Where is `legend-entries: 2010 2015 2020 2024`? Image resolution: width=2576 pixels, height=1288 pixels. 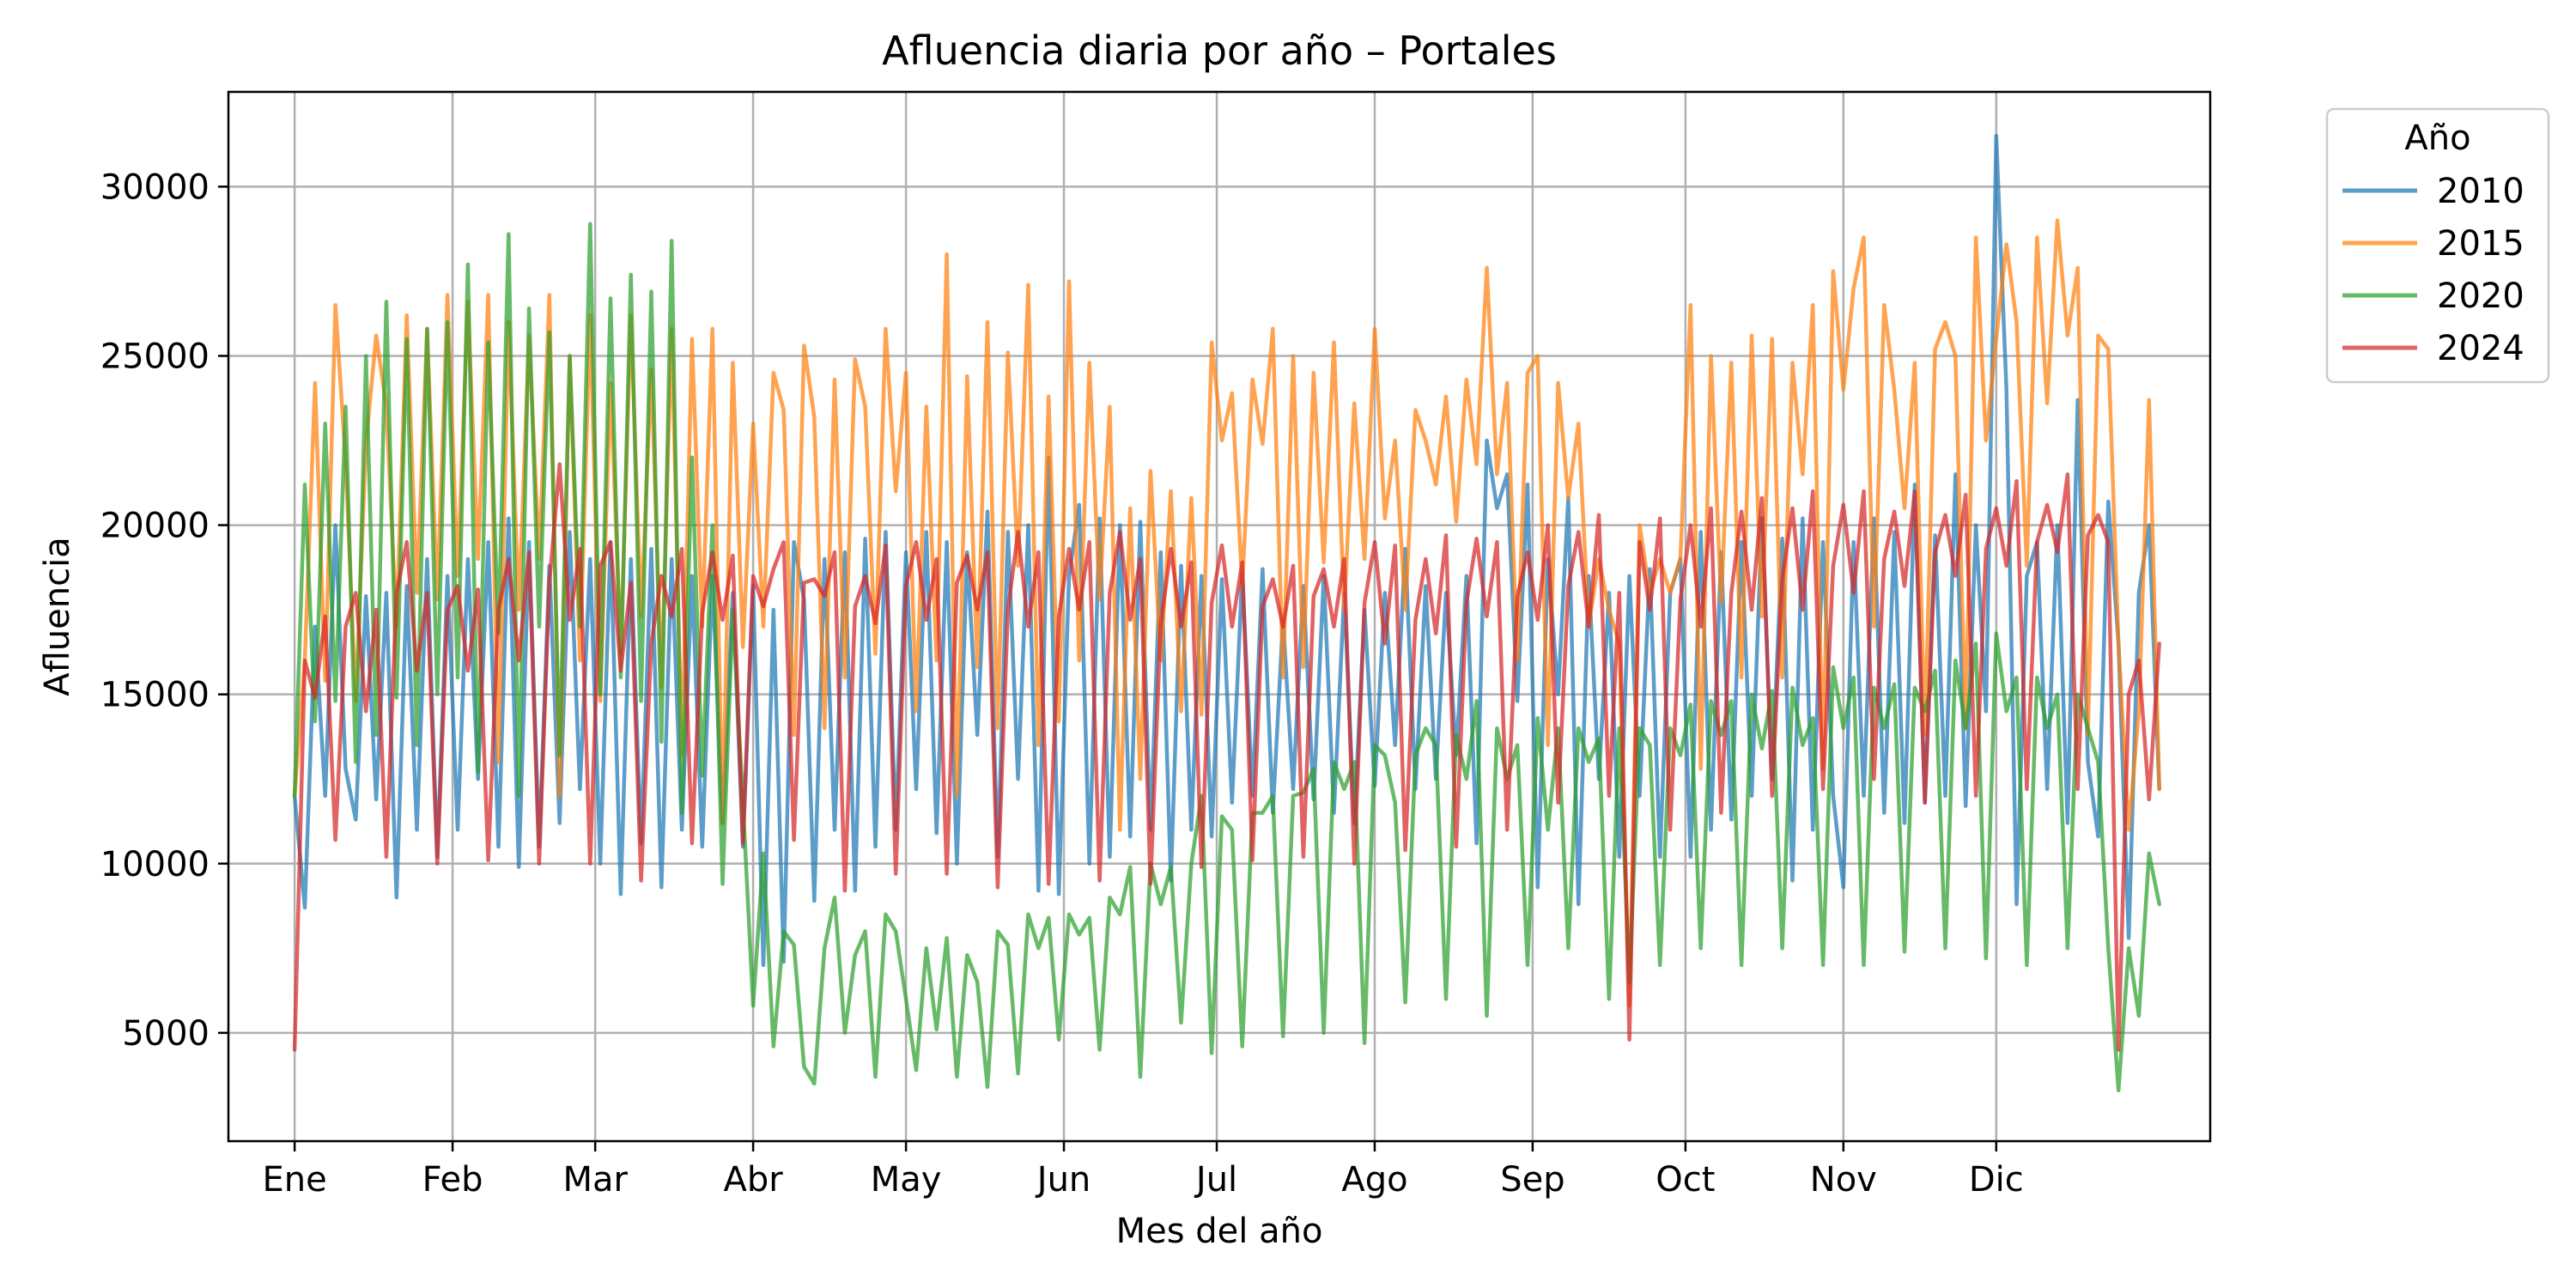
legend-entries: 2010 2015 2020 2024 is located at coordinates (2433, 270).